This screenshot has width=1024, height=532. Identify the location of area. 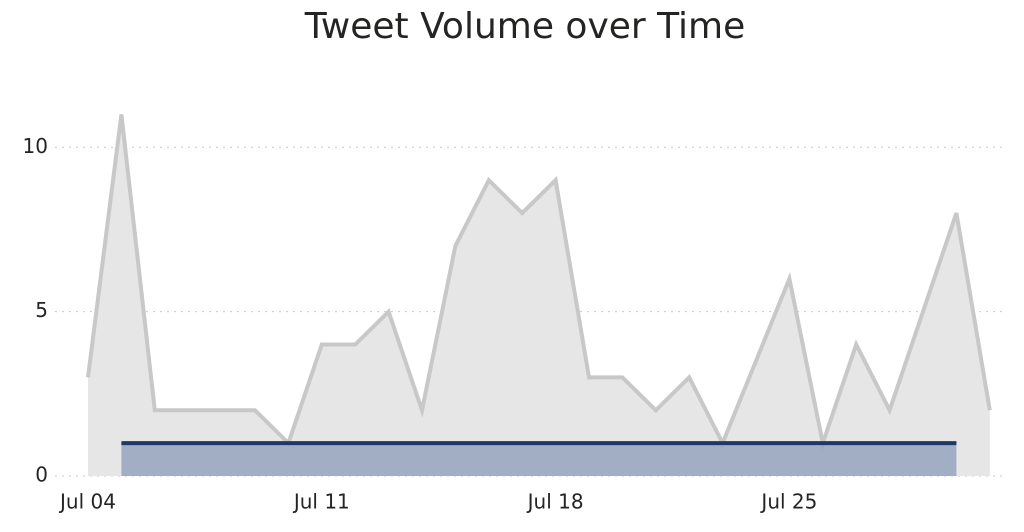
(539, 459).